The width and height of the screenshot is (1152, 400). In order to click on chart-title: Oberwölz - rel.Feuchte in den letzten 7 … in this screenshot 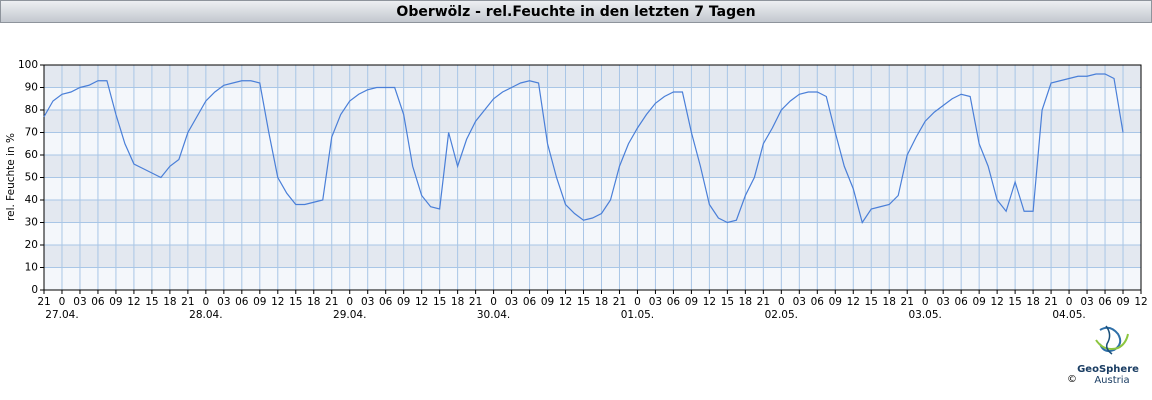, I will do `click(575, 12)`.